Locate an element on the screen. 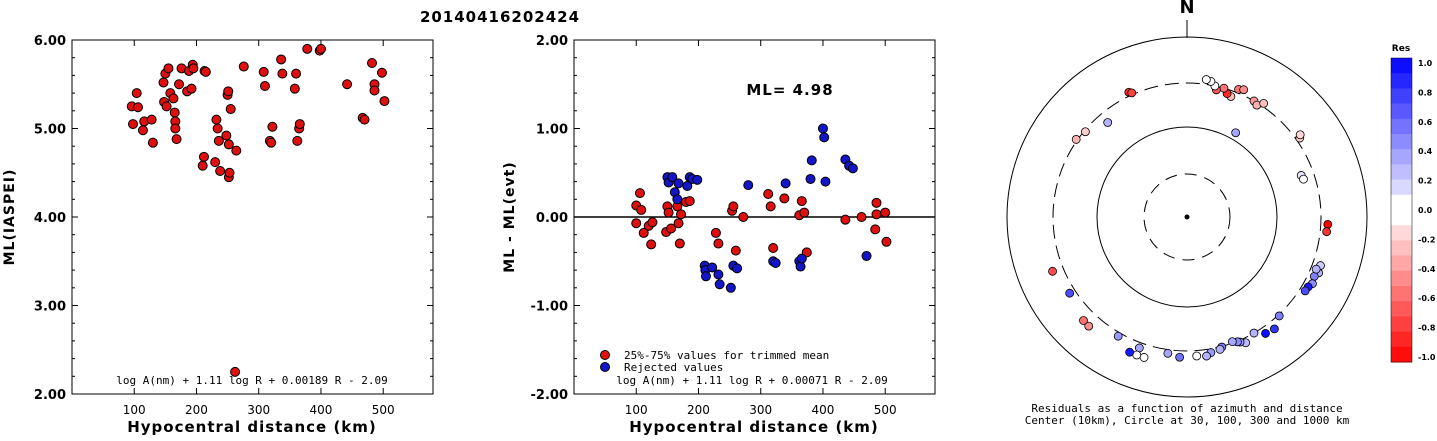  colorbar-tick-label: 0.4 is located at coordinates (1425, 151).